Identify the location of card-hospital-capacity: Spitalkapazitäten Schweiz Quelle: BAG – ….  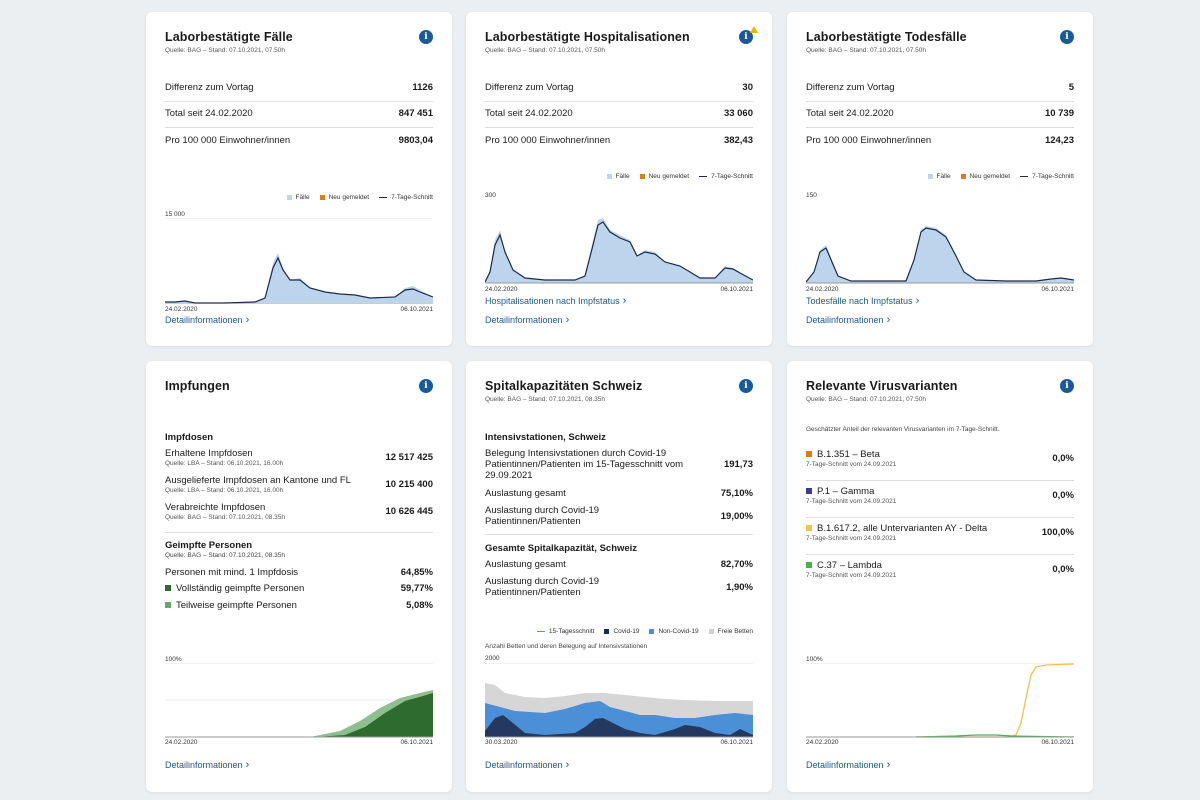
(619, 576).